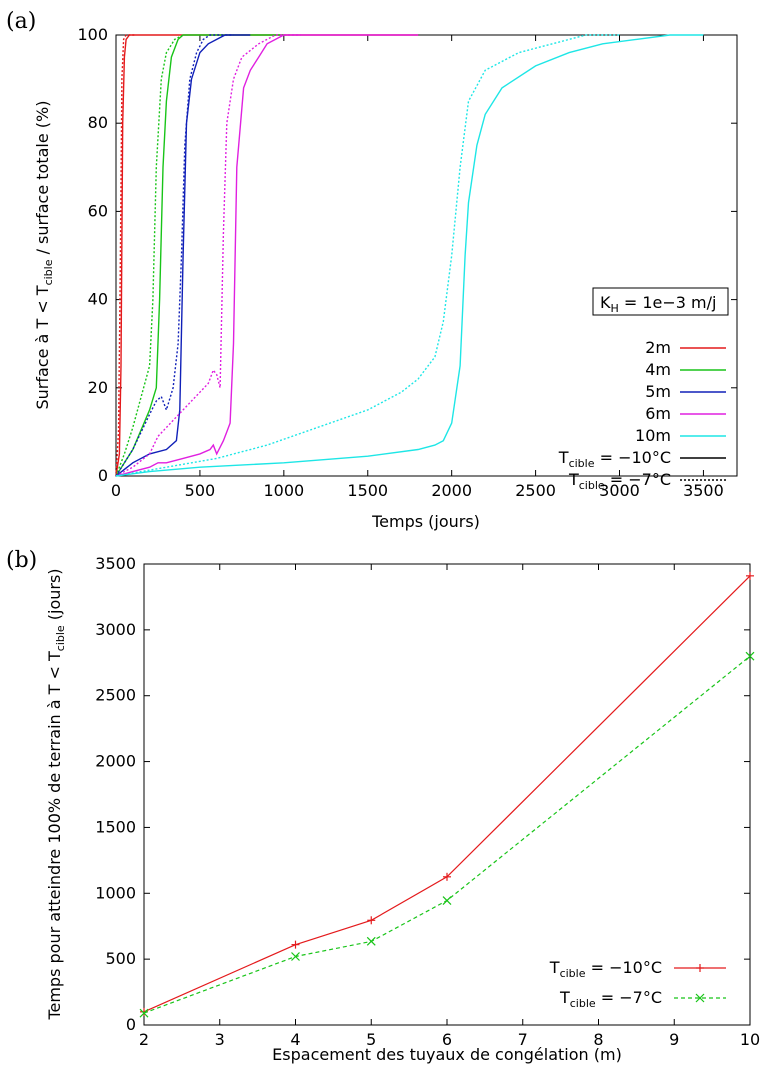 This screenshot has width=762, height=1073. Describe the element at coordinates (42, 347) in the screenshot. I see `panel-a-y-label-pre: Surface à T < T` at that location.